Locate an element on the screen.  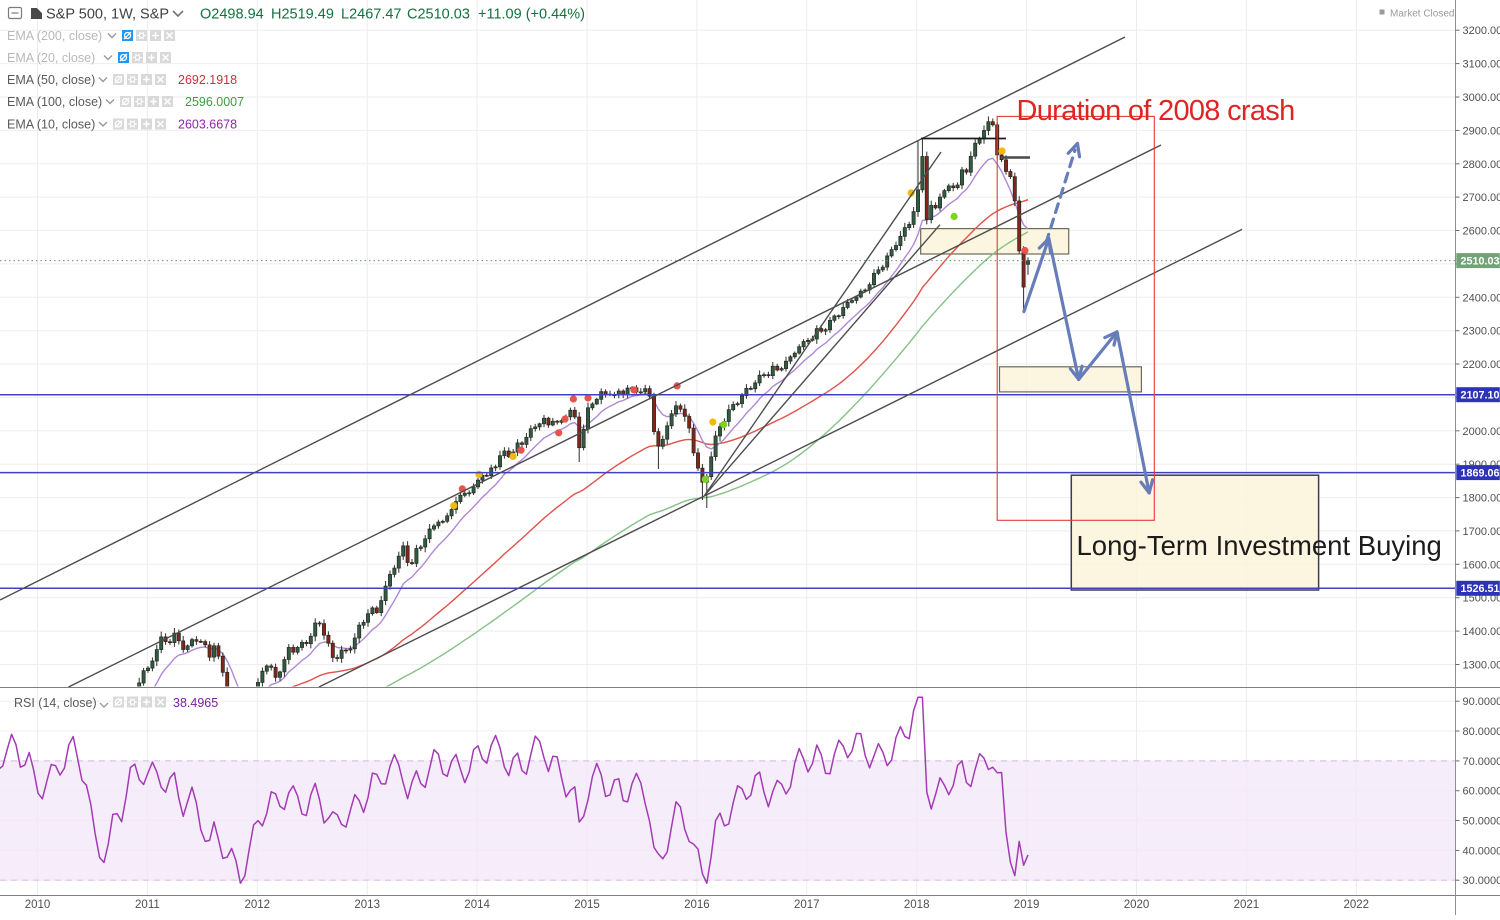
svg-text: 3200.00 is located at coordinates (1481, 31).